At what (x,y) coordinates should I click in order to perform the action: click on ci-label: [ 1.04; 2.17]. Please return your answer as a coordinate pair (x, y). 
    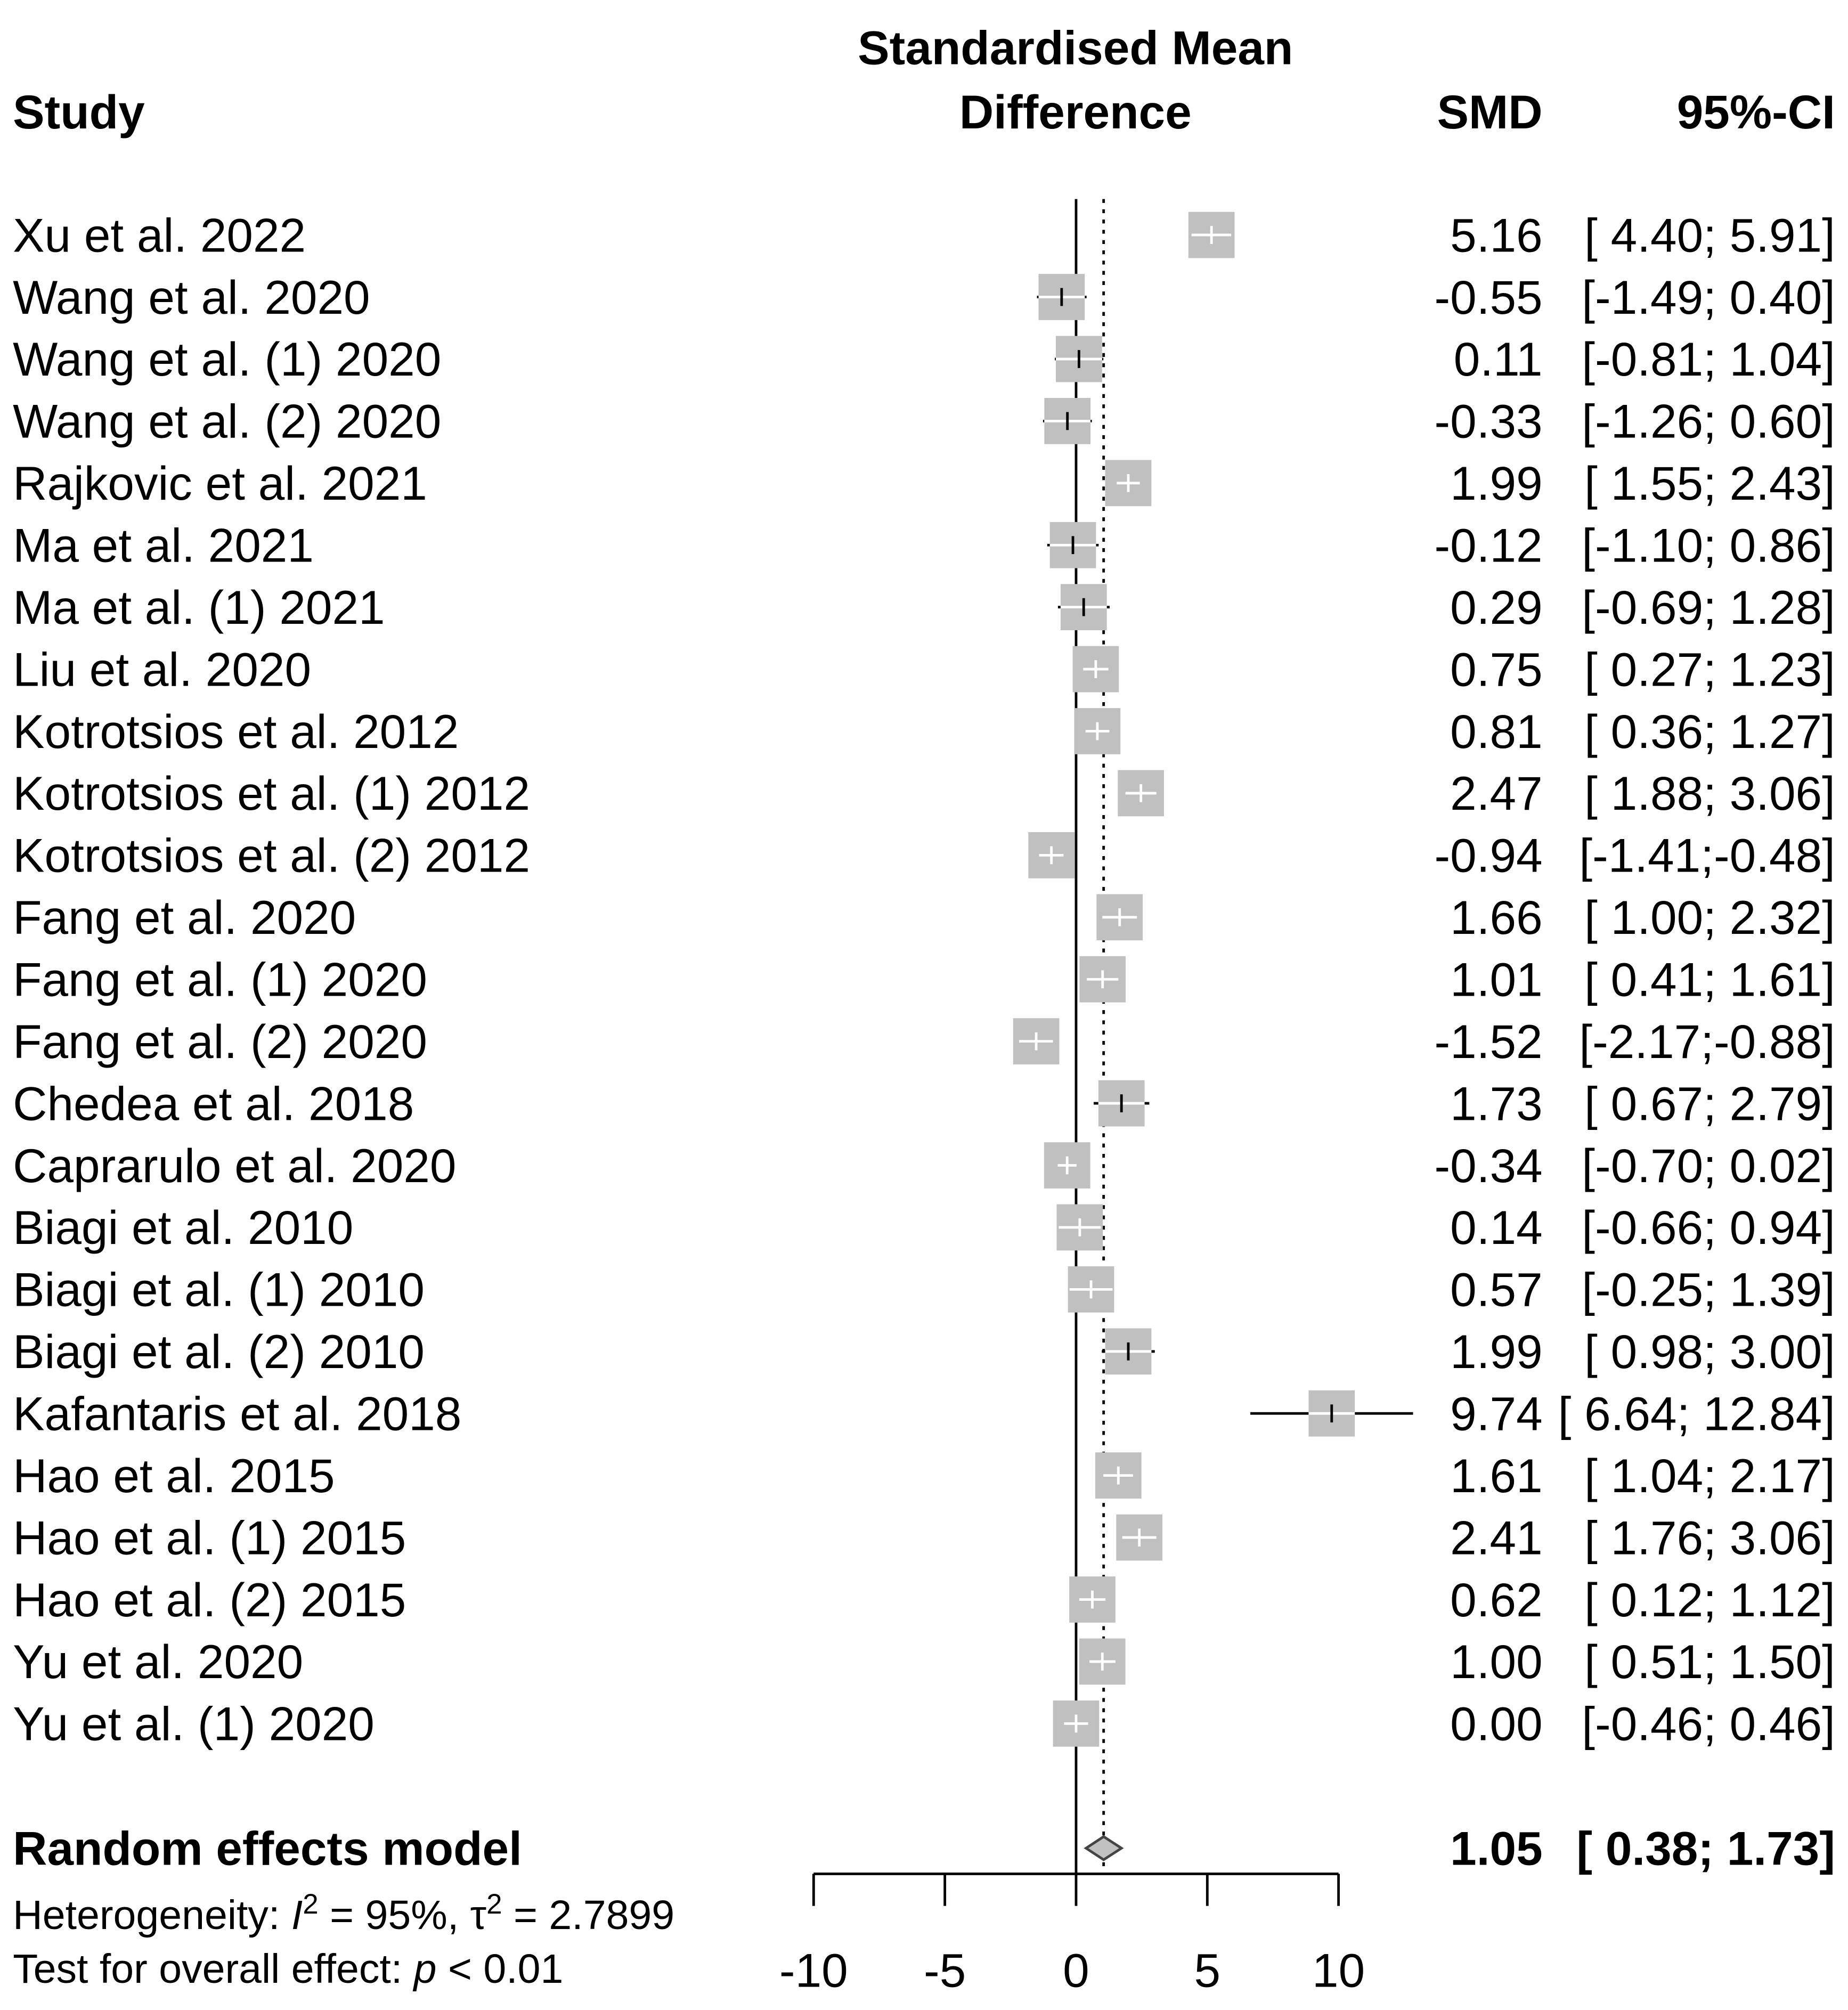
    Looking at the image, I should click on (1709, 1476).